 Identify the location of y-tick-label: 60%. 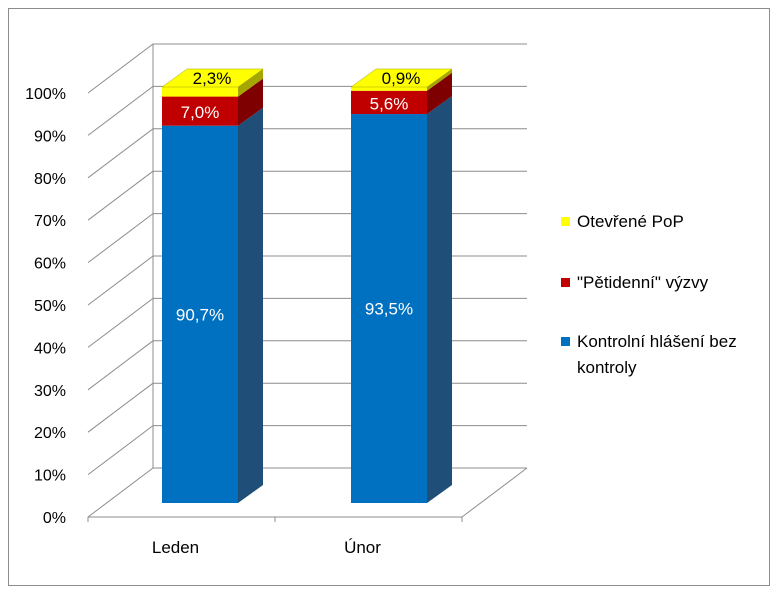
(50, 264).